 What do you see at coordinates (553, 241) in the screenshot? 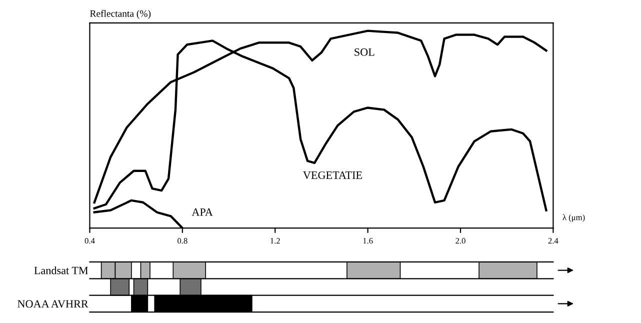
I see `x-tick-label: 2.4` at bounding box center [553, 241].